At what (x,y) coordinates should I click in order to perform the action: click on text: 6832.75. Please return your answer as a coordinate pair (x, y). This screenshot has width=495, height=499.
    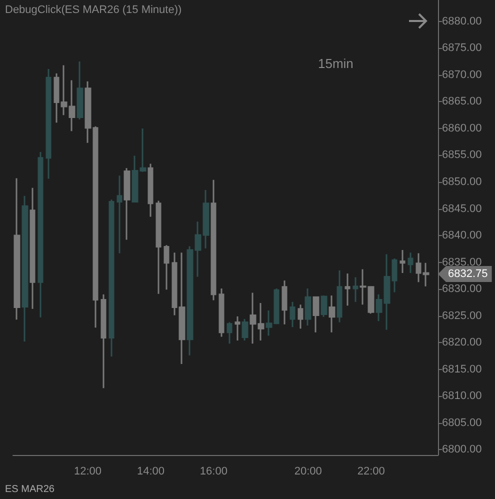
    Looking at the image, I should click on (465, 274).